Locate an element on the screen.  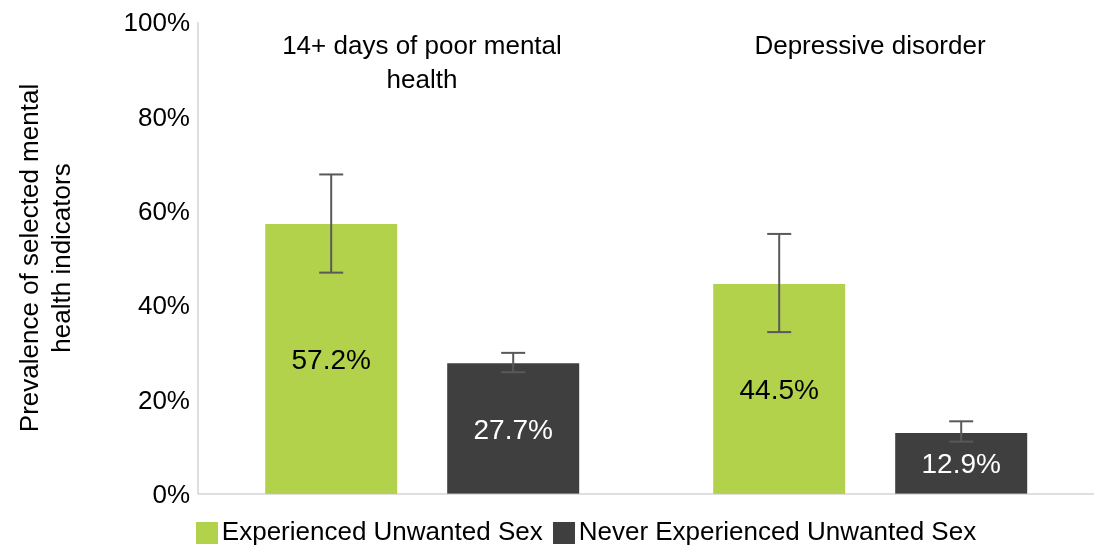
data-label: 12.9% is located at coordinates (961, 464).